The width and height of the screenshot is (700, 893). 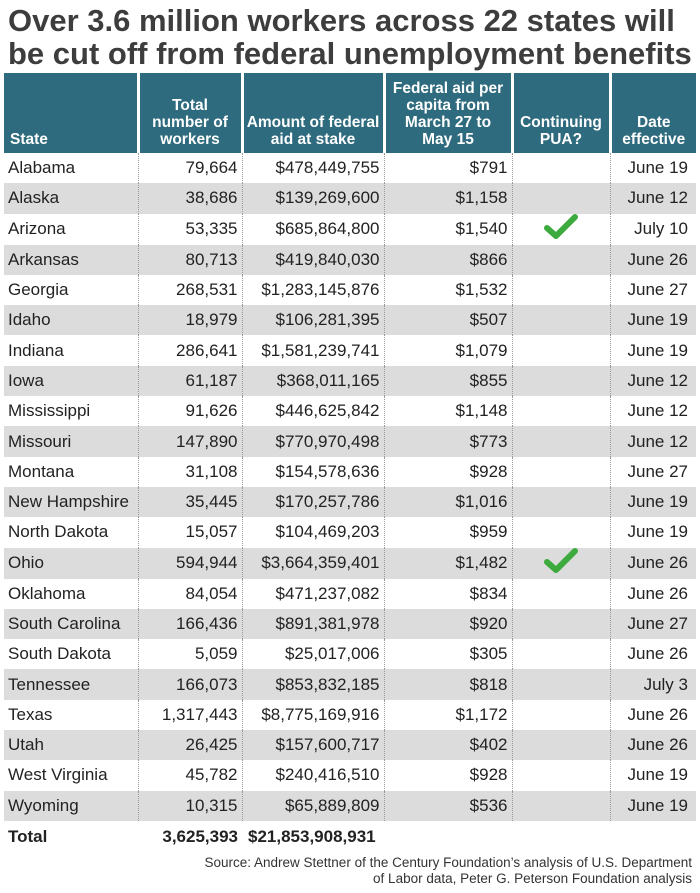 I want to click on table-row: Missouri 147,890 $770,970,498 $773 June 12, so click(x=350, y=441).